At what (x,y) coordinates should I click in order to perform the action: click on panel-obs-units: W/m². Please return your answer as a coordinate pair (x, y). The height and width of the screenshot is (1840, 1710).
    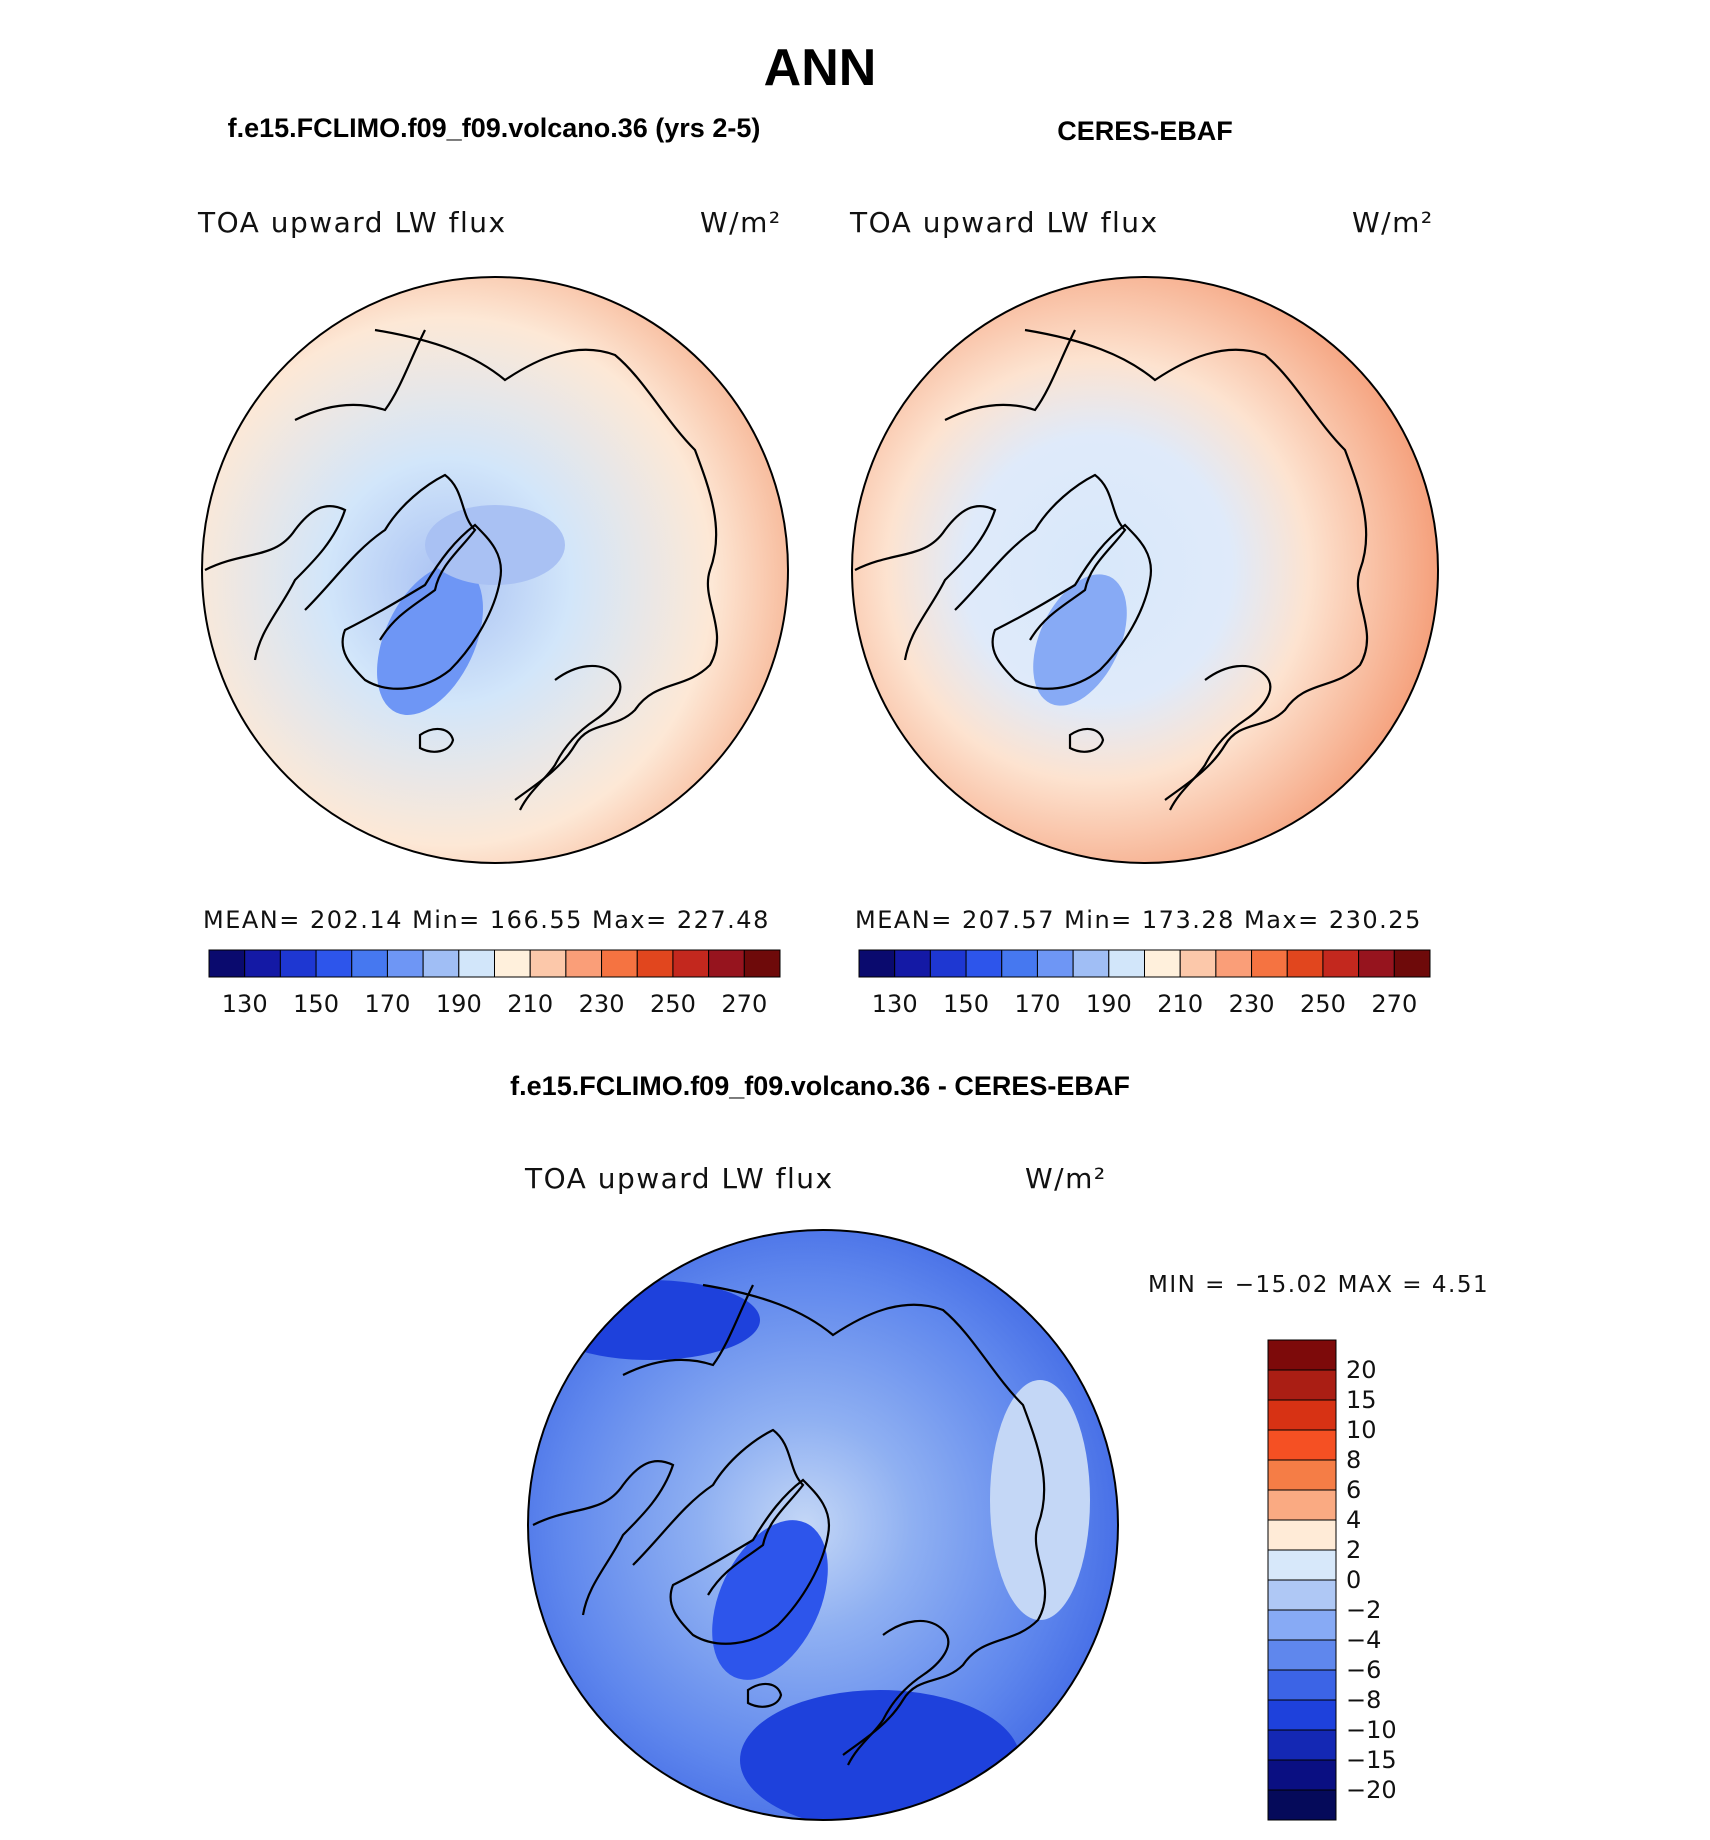
    Looking at the image, I should click on (1393, 222).